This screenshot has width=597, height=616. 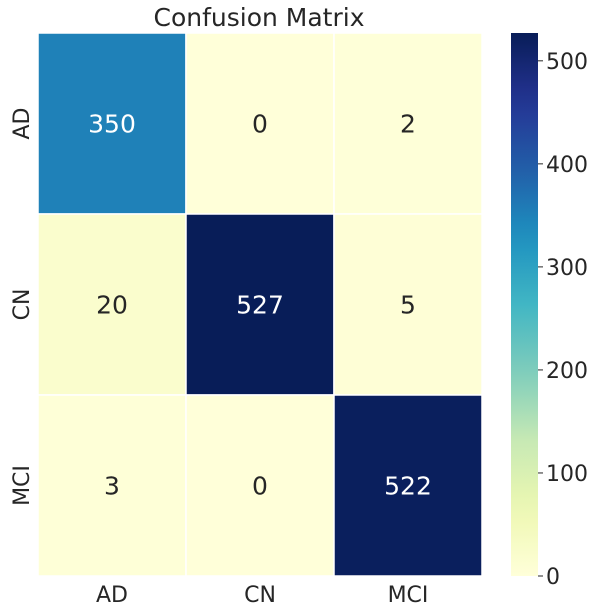 I want to click on colorbar-tick-label: 0, so click(x=553, y=577).